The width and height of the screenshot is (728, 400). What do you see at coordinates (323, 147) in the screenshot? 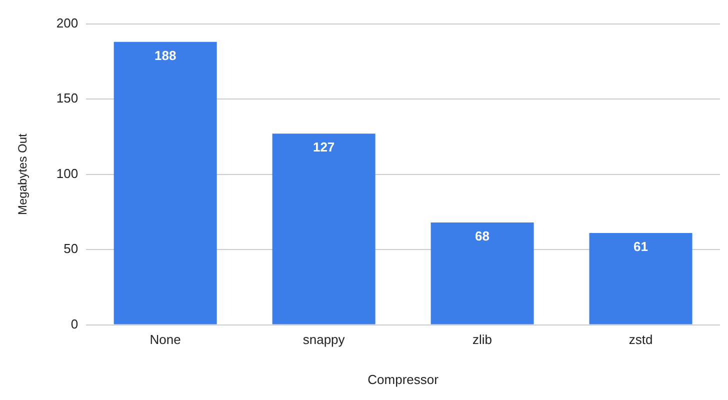
I see `data-label: 127` at bounding box center [323, 147].